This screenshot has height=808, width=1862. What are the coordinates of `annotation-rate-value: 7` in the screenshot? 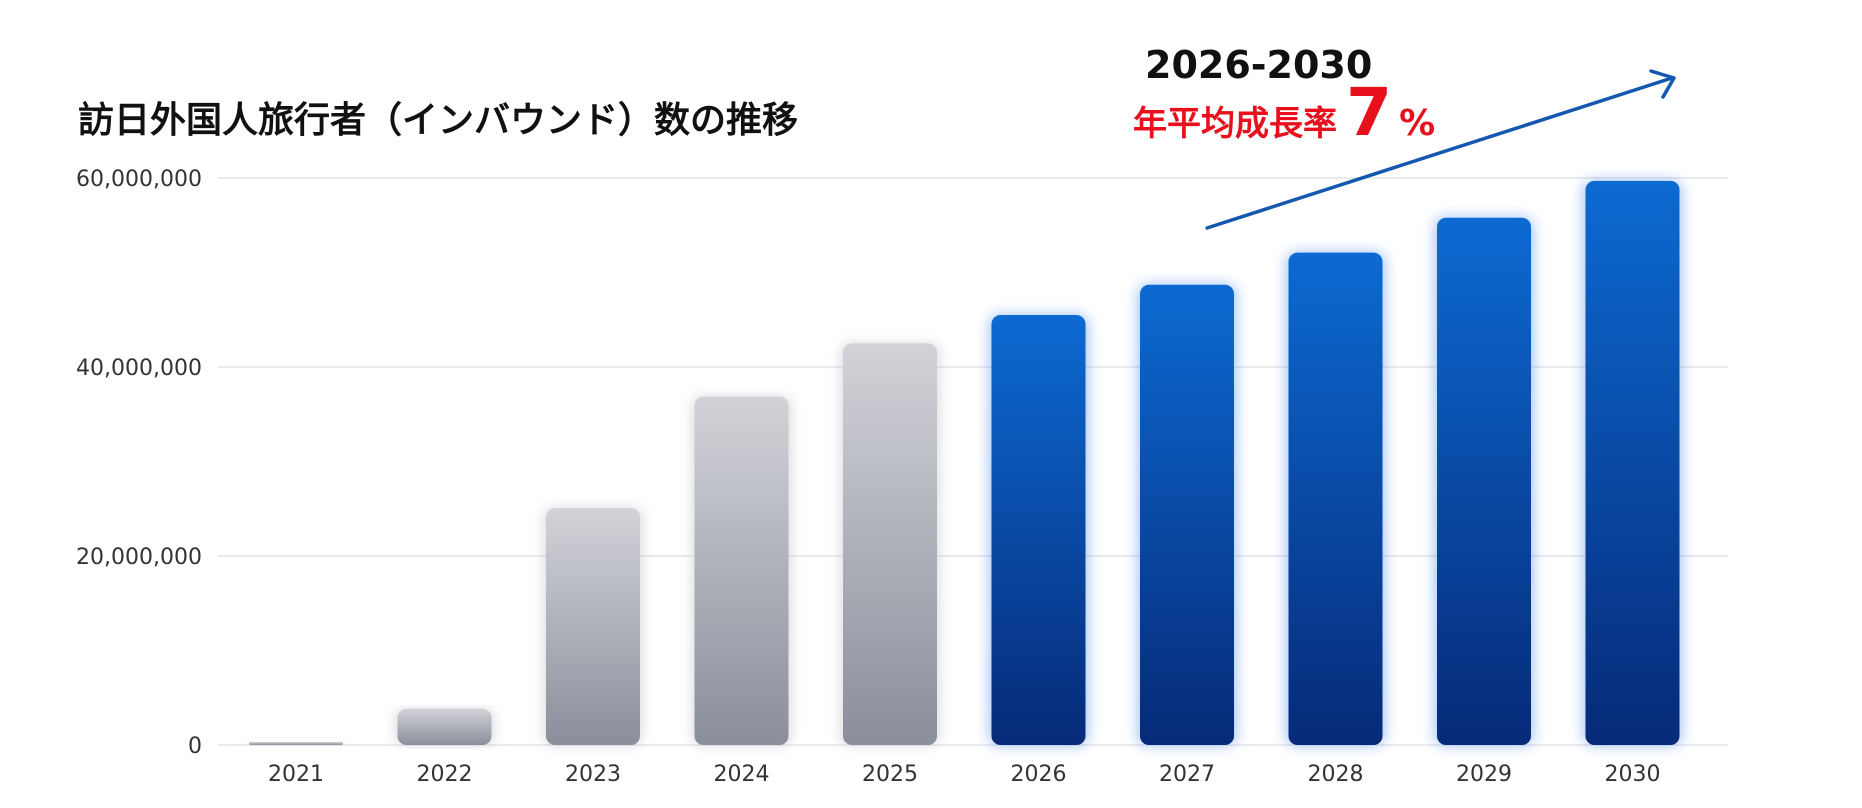 It's located at (1369, 112).